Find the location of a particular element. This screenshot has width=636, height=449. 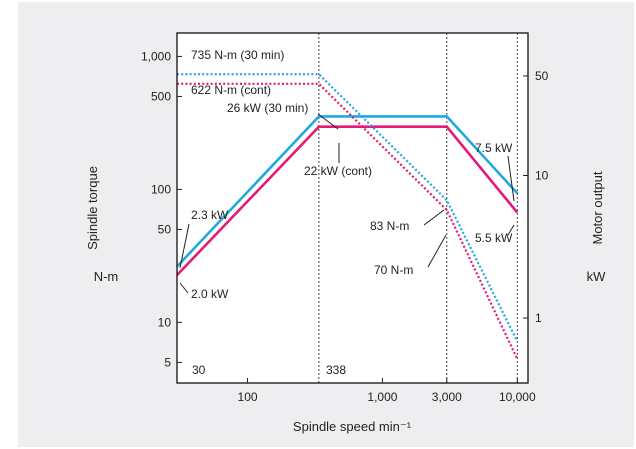

annotation-power-cont: 22 kW (cont) is located at coordinates (338, 171).